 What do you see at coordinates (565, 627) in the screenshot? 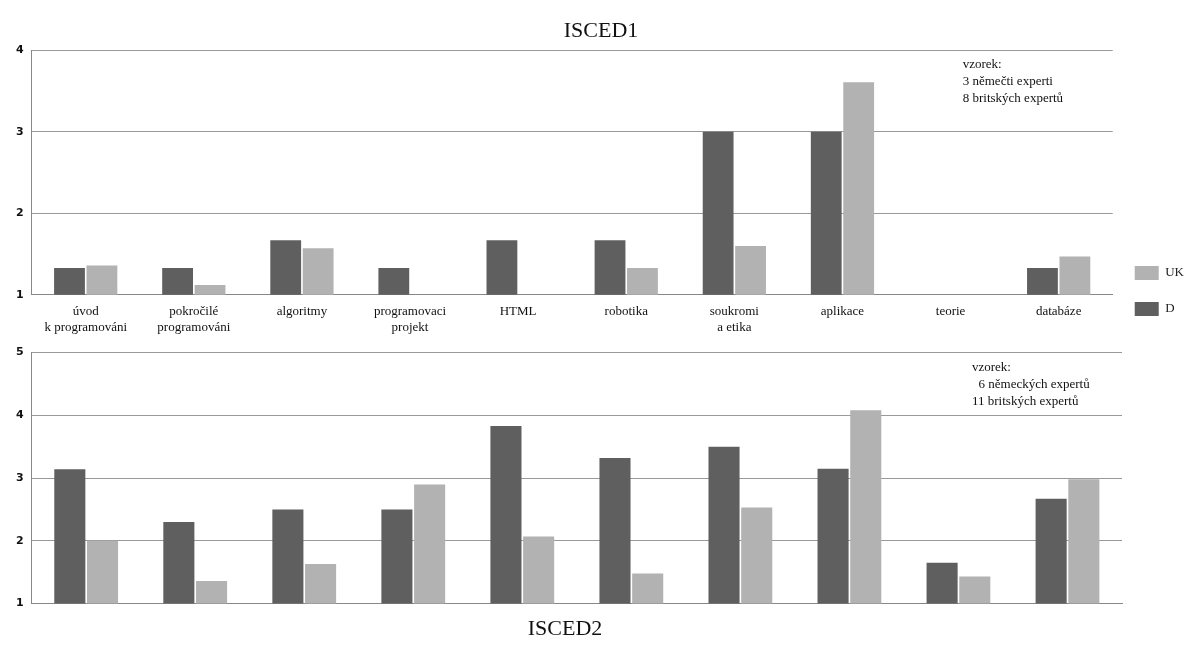
I see `text: ISCED2` at bounding box center [565, 627].